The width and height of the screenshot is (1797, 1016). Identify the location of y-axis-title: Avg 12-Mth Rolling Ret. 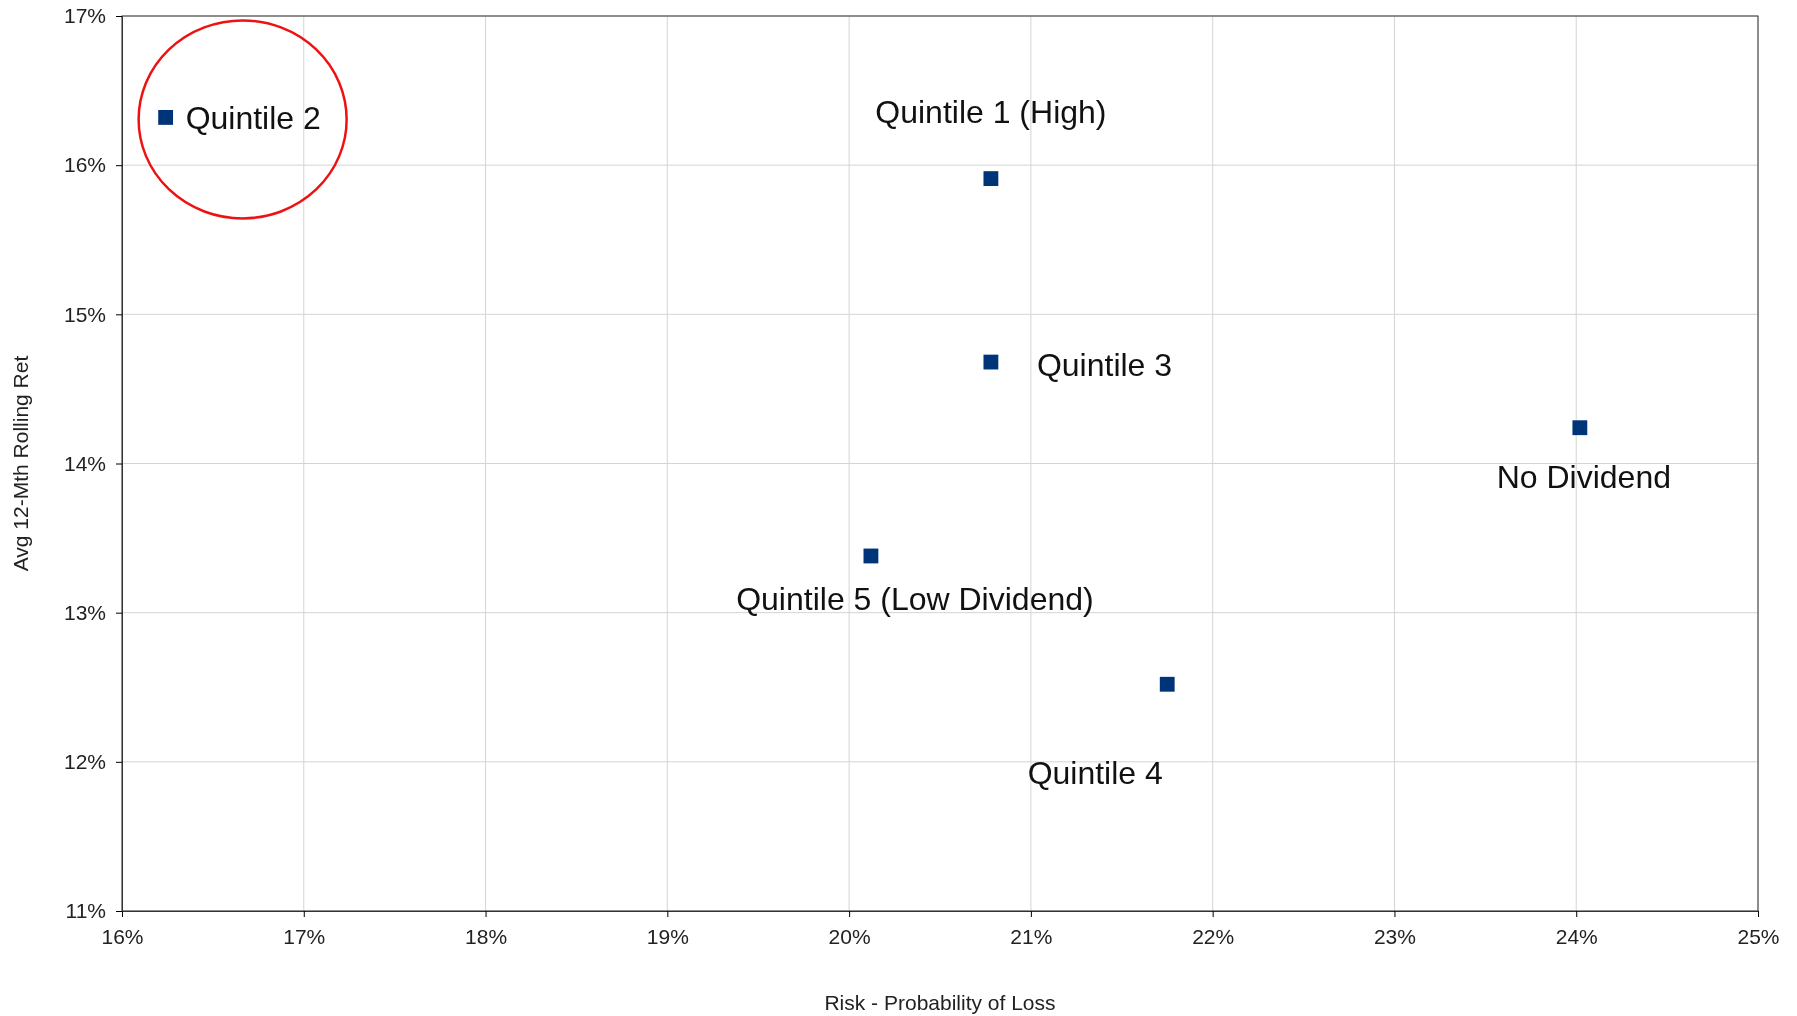
(20, 463).